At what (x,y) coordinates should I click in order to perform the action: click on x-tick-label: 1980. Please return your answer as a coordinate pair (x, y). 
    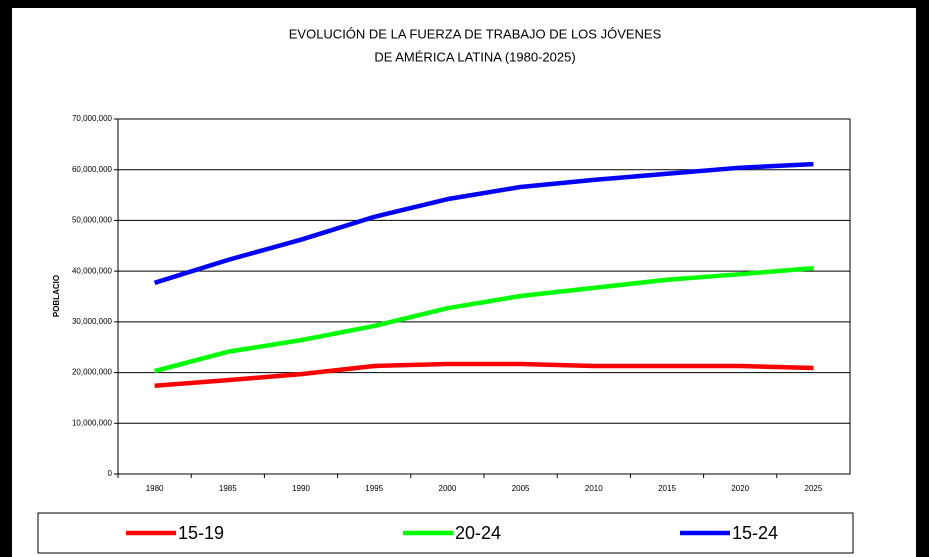
    Looking at the image, I should click on (155, 488).